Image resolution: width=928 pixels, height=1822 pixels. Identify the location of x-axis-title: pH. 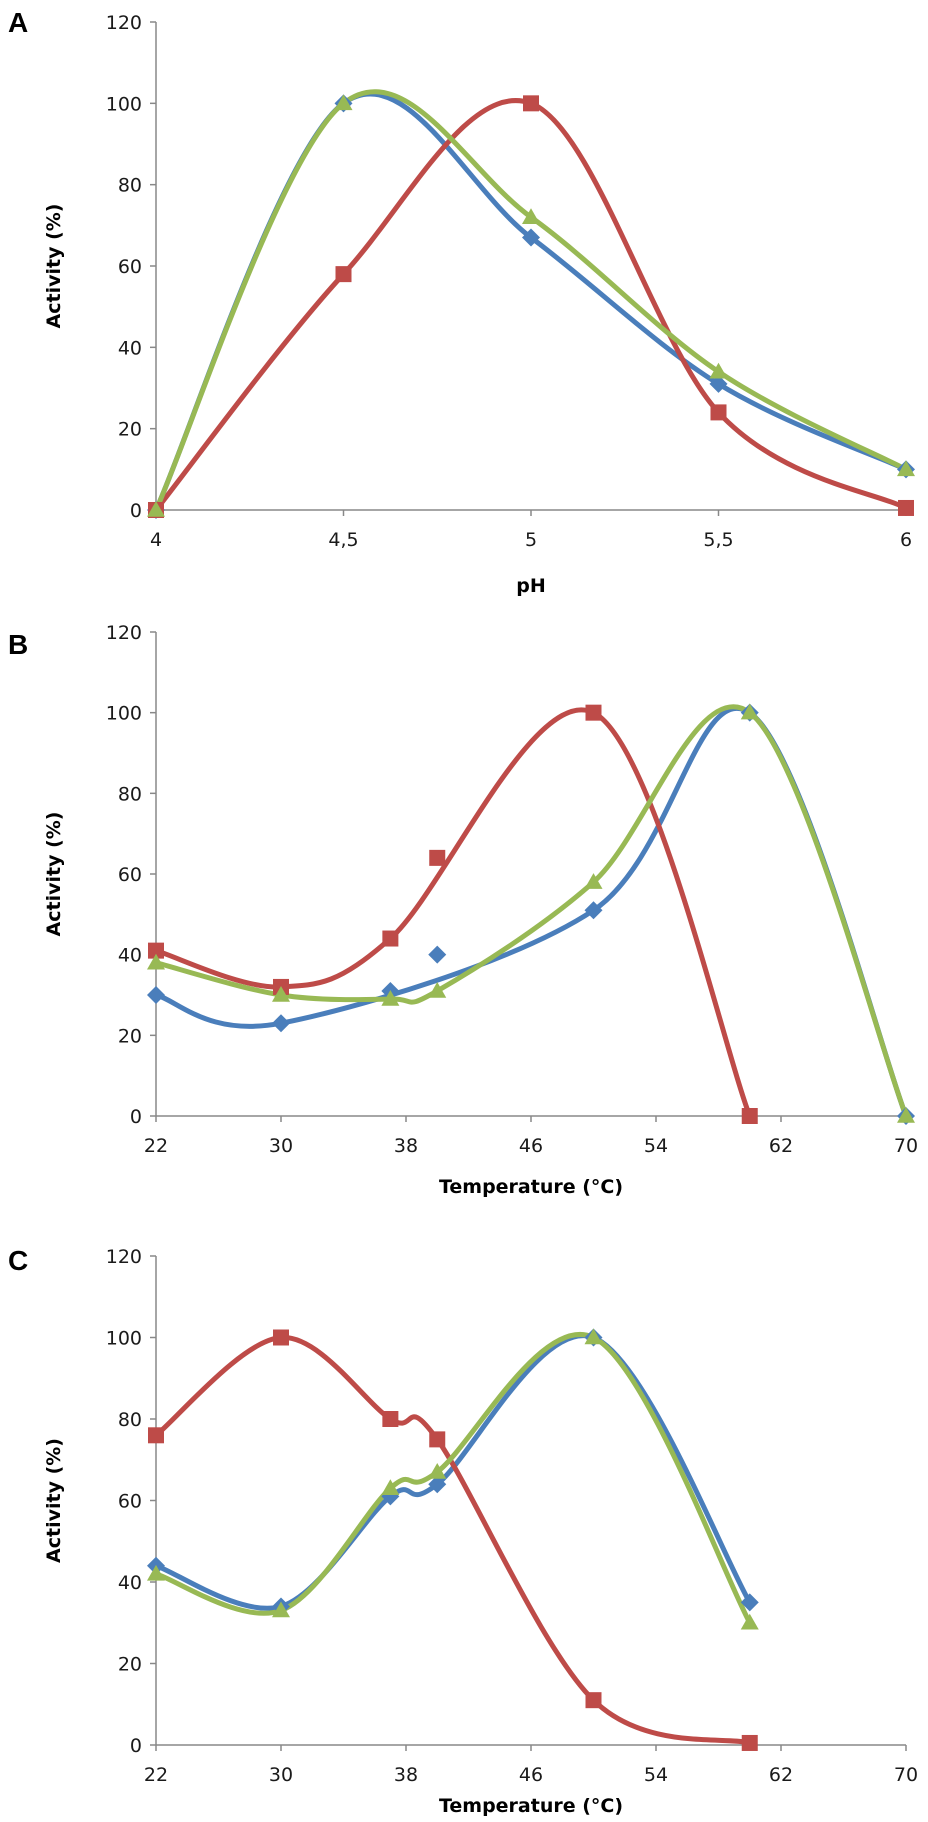
(531, 586).